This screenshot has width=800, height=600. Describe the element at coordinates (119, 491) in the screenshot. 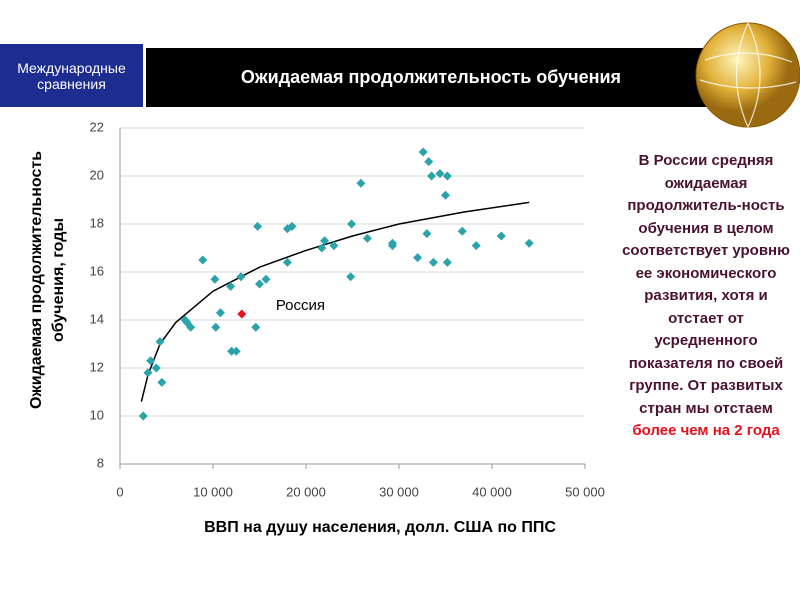

I see `x-tick-label: 0` at that location.